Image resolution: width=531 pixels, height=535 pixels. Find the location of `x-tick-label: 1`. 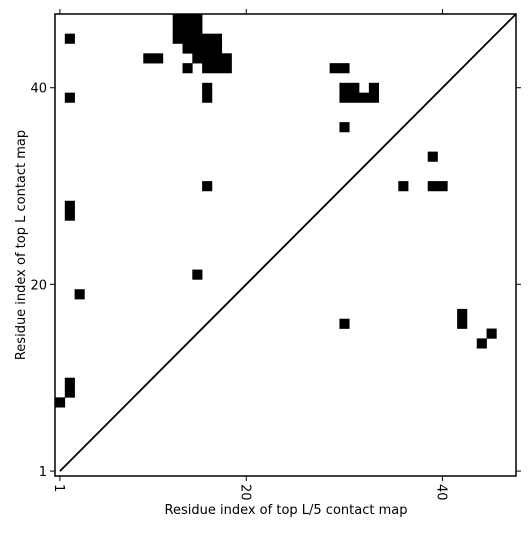

x-tick-label: 1 is located at coordinates (58, 488).